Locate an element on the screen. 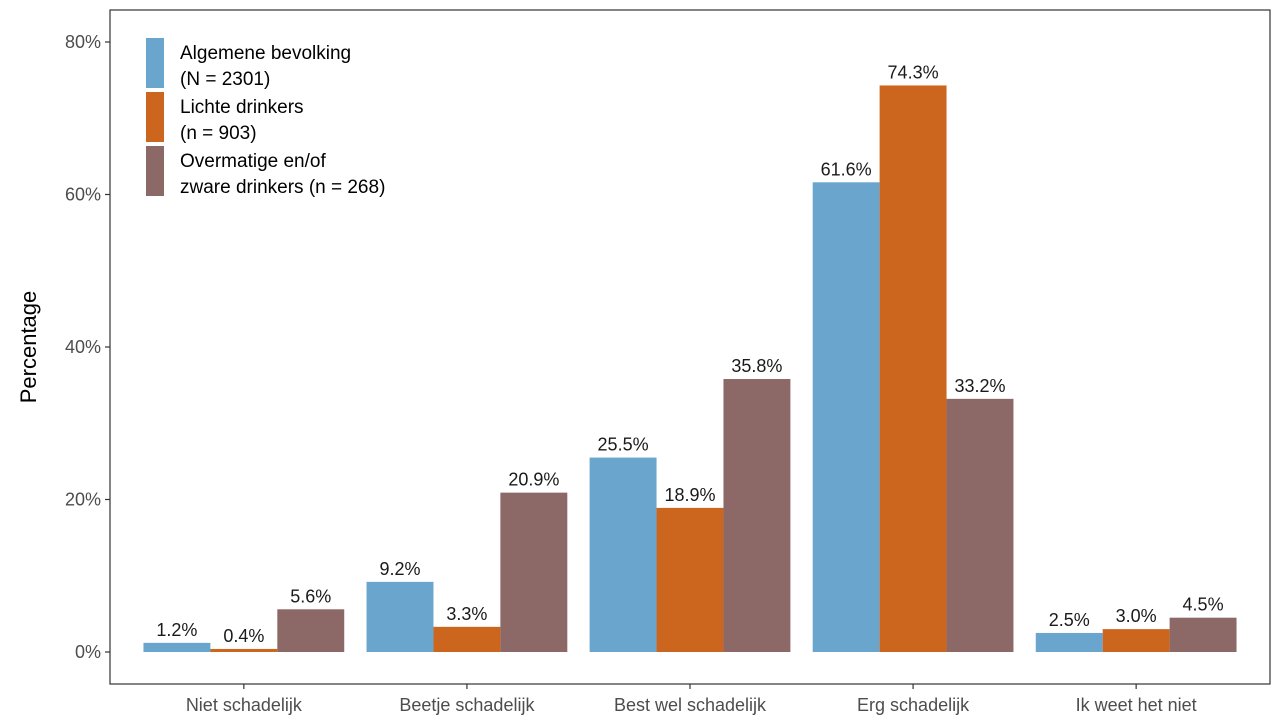  legend-label: Overmatige en/of is located at coordinates (253, 161).